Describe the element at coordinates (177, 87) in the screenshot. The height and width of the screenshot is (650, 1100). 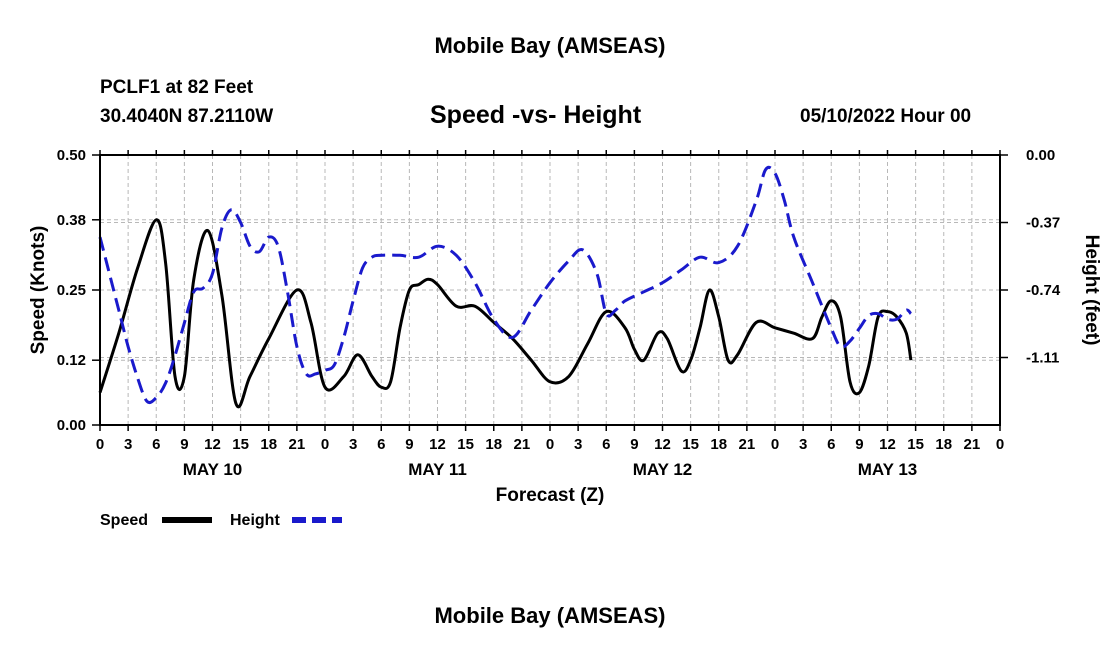
I see `station-label: PCLF1 at 82 Feet` at that location.